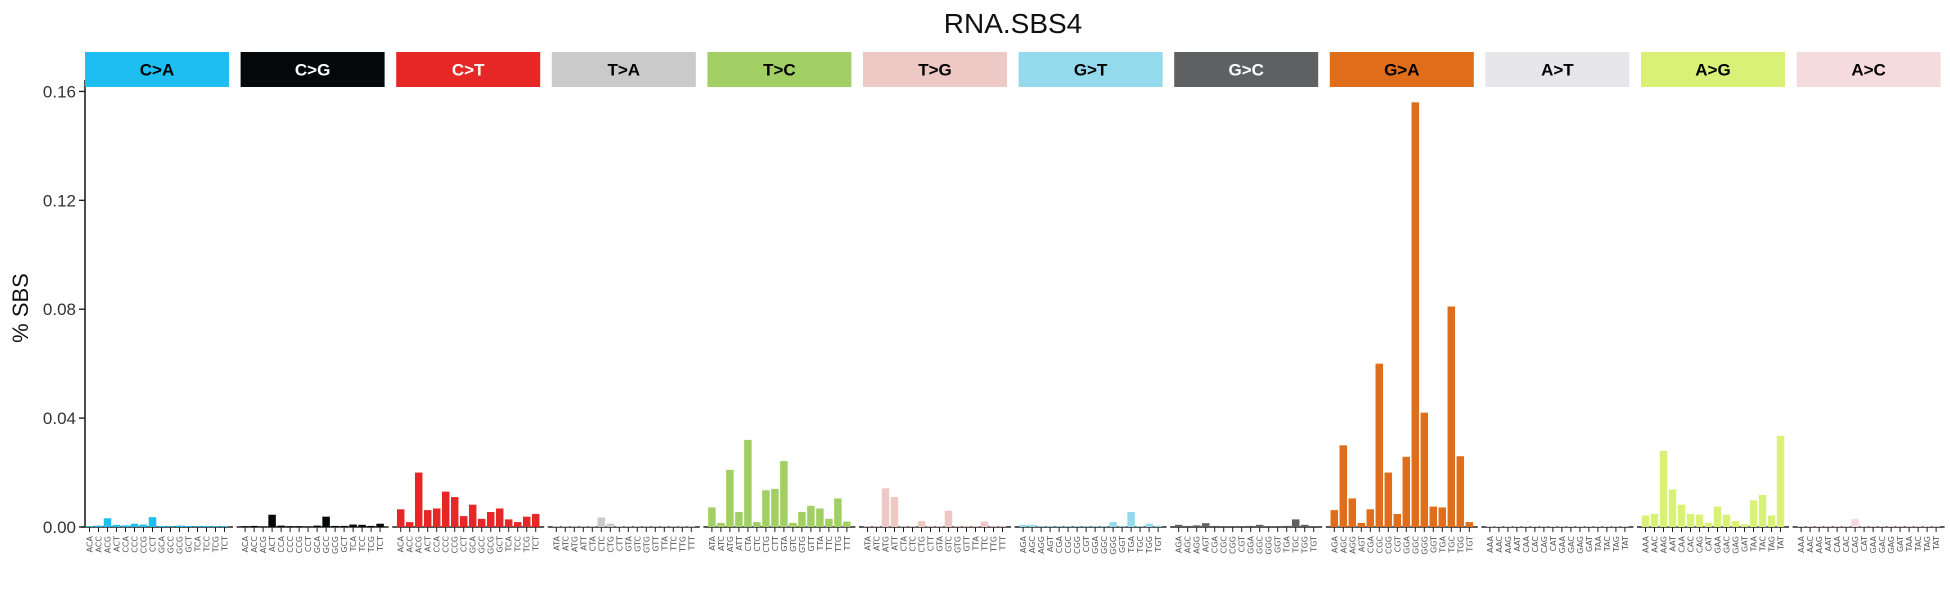  Describe the element at coordinates (1691, 544) in the screenshot. I see `x-tick-label: CAC` at that location.